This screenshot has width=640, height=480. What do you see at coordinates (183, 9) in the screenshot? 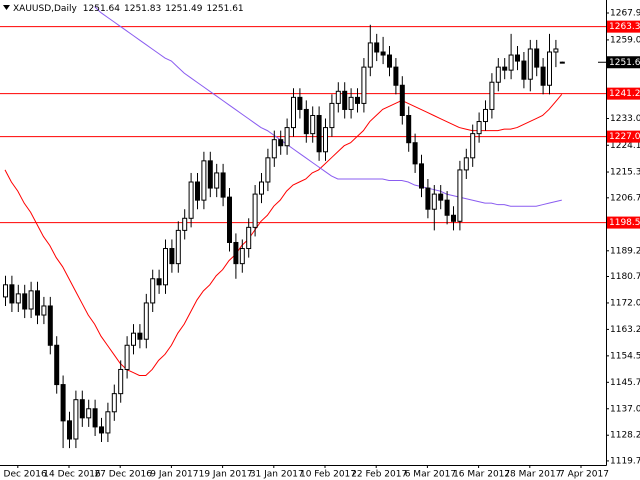
I see `low-price: 1251.49` at bounding box center [183, 9].